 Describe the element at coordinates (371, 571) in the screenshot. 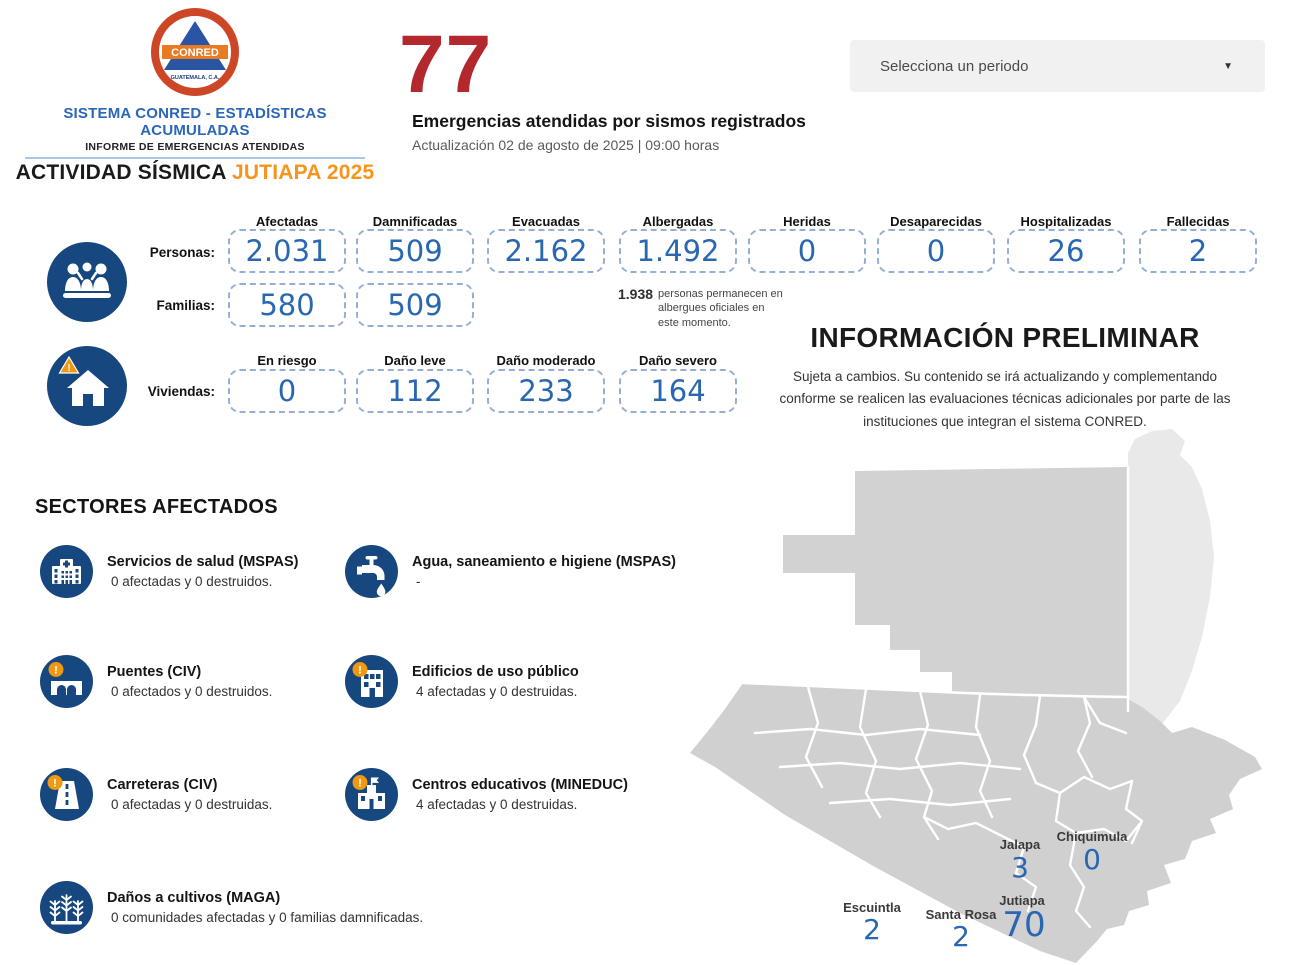

I see `faucet-icon` at that location.